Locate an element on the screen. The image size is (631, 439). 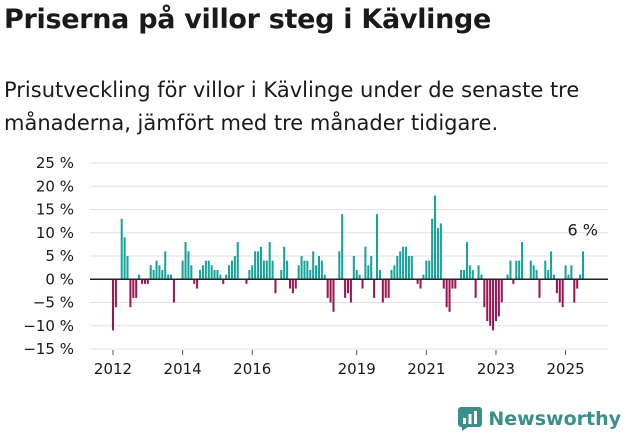
x-tick-label: 2019 is located at coordinates (357, 369).